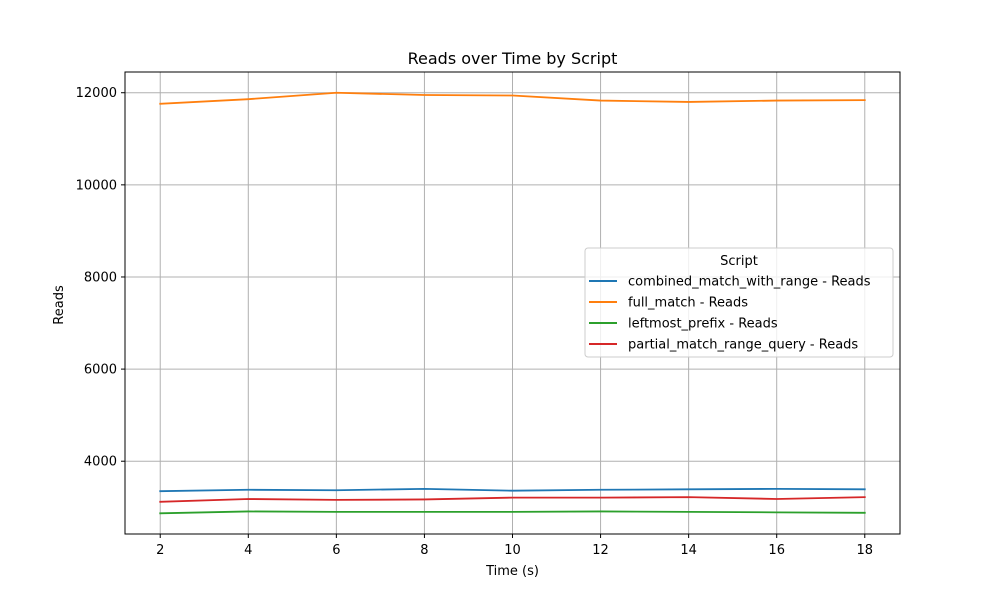 This screenshot has width=1000, height=604. I want to click on legend-label: leftmost_prefix - Reads, so click(703, 324).